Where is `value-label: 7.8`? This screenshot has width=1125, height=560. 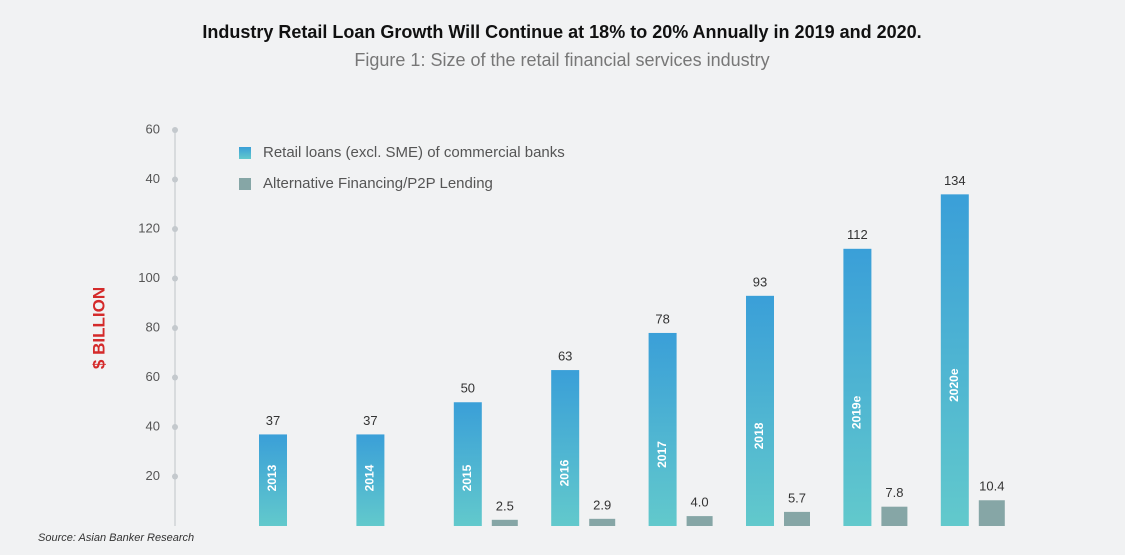 value-label: 7.8 is located at coordinates (894, 492).